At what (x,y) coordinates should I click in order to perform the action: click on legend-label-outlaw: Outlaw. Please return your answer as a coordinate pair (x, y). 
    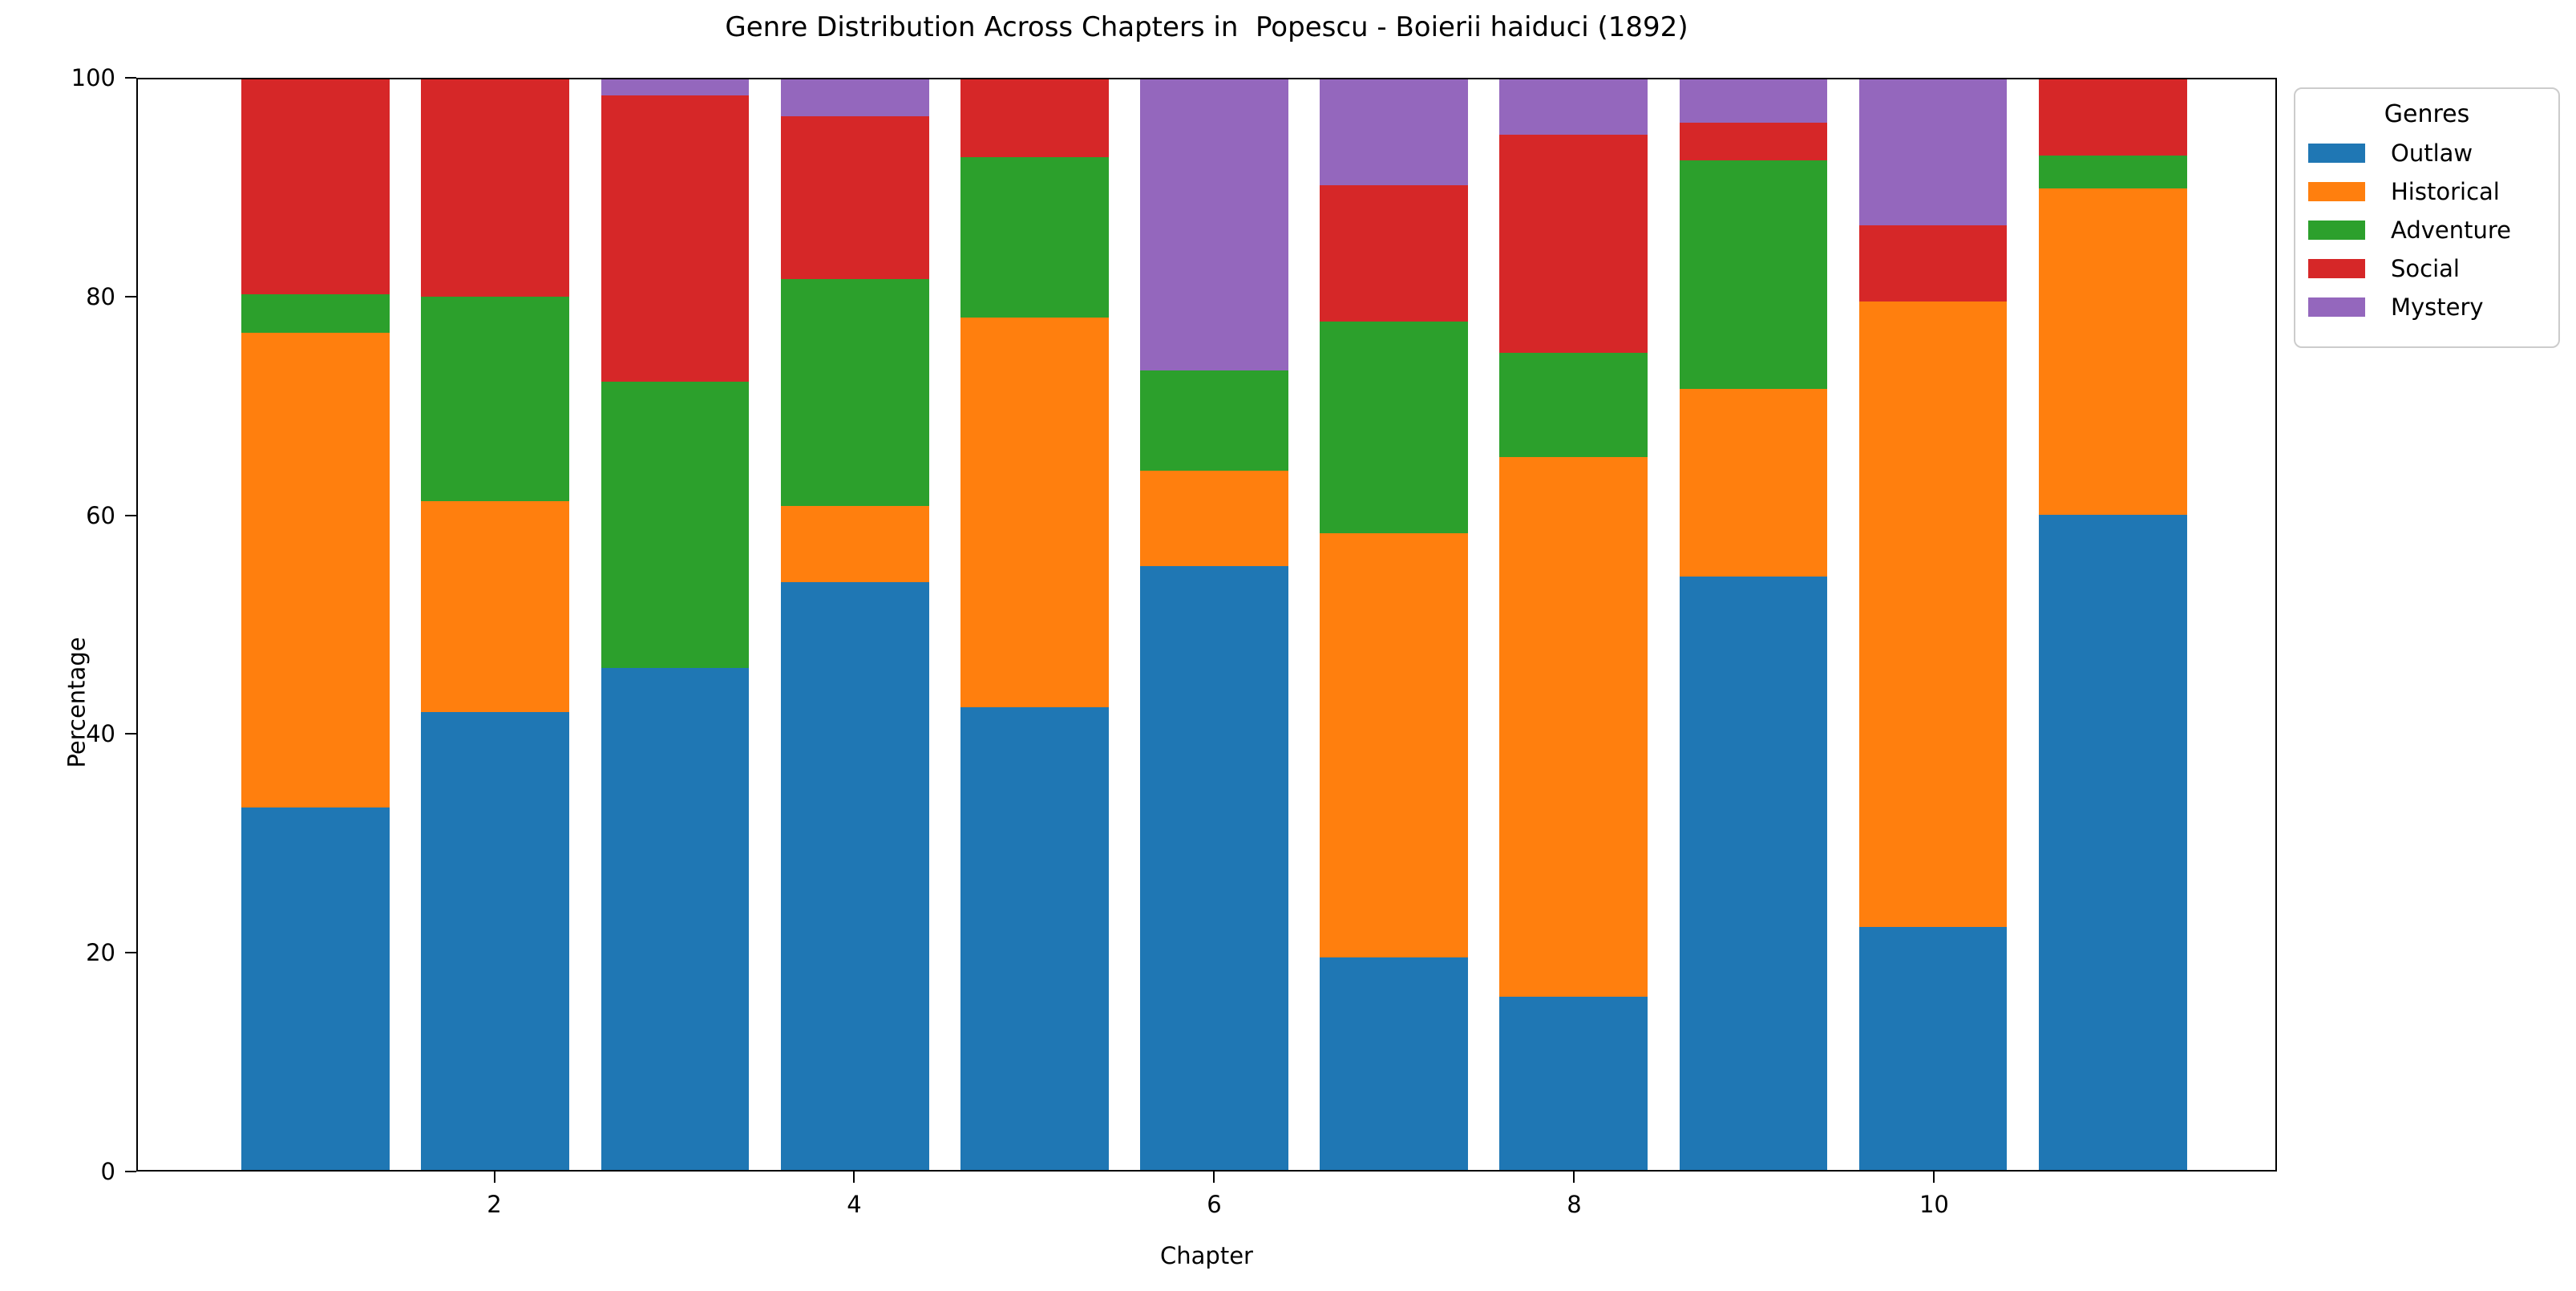
    Looking at the image, I should click on (2432, 153).